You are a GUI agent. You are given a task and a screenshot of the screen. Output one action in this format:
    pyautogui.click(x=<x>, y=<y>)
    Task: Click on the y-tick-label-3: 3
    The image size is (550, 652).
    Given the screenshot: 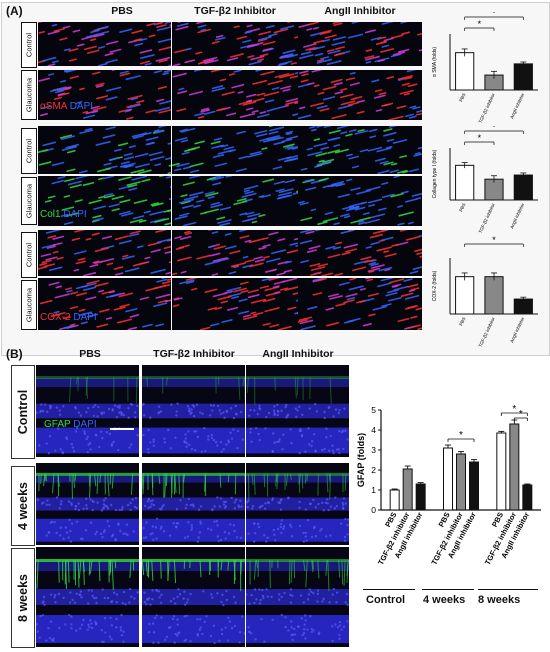 What is the action you would take?
    pyautogui.click(x=373, y=450)
    